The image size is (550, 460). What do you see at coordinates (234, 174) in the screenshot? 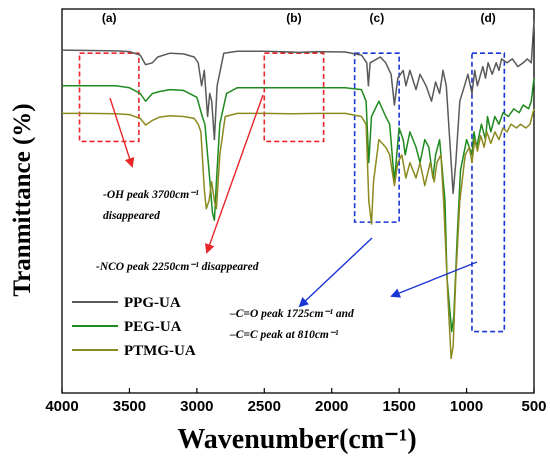
I see `arrow-nco` at bounding box center [234, 174].